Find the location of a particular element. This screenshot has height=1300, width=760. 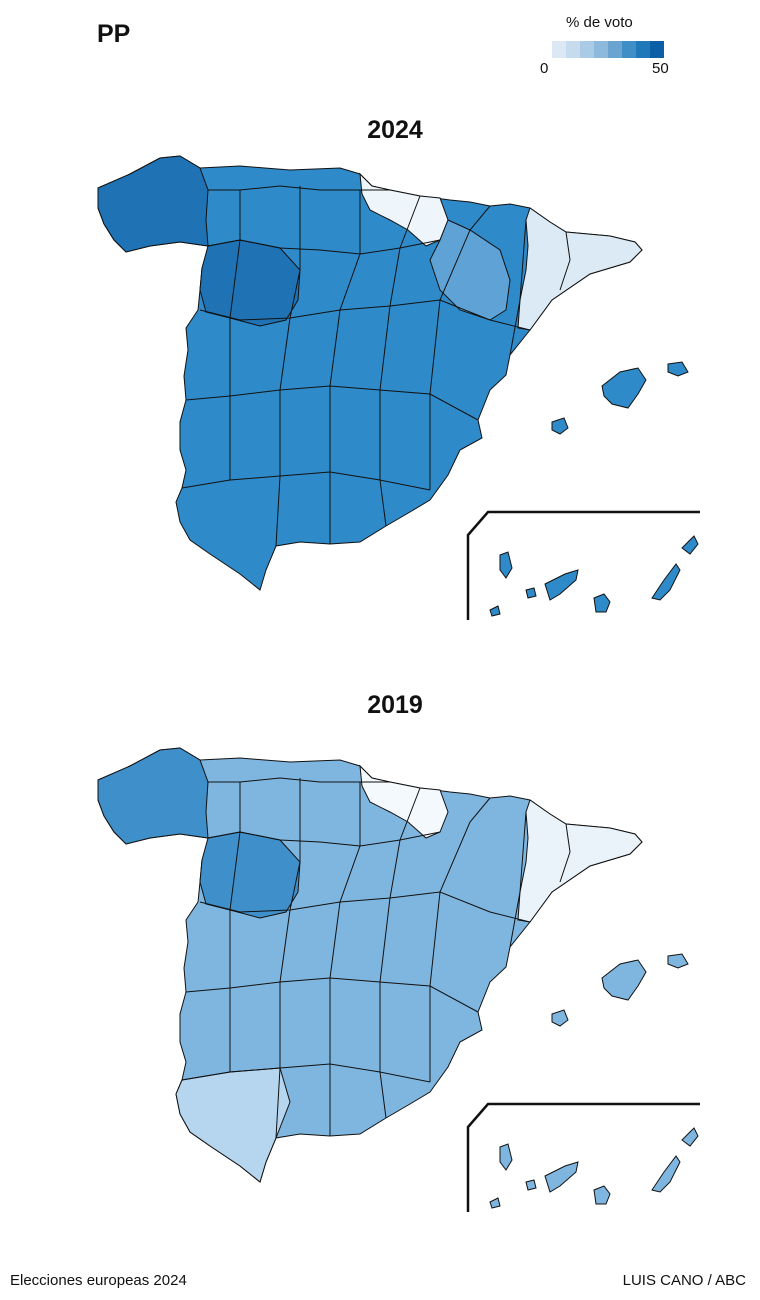

legend-color-scale is located at coordinates (608, 49).